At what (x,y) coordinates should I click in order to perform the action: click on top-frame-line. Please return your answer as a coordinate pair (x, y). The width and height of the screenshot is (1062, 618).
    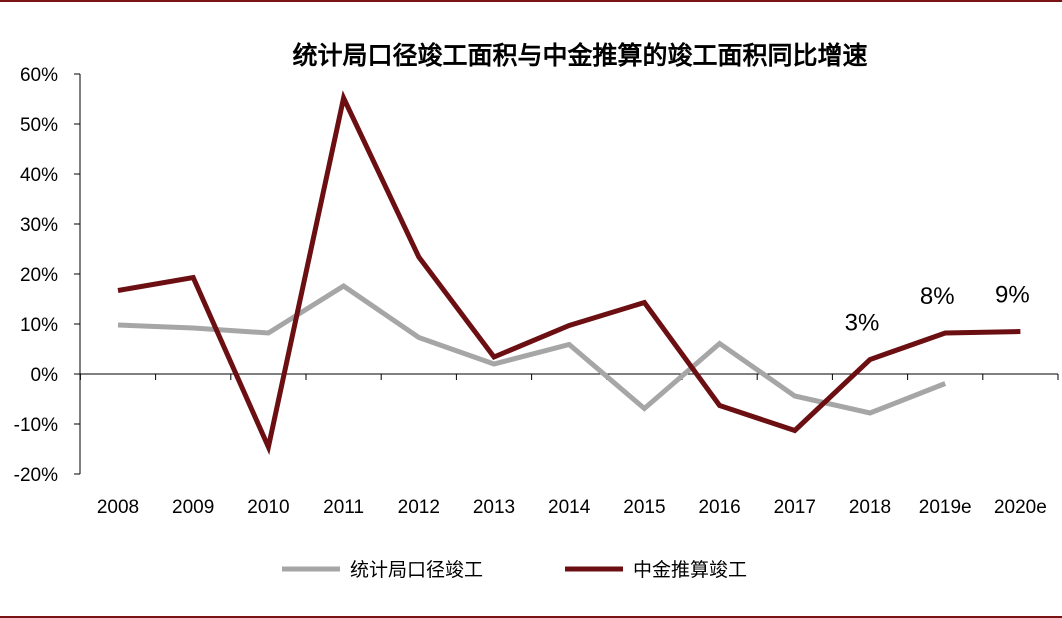
    Looking at the image, I should click on (531, 1).